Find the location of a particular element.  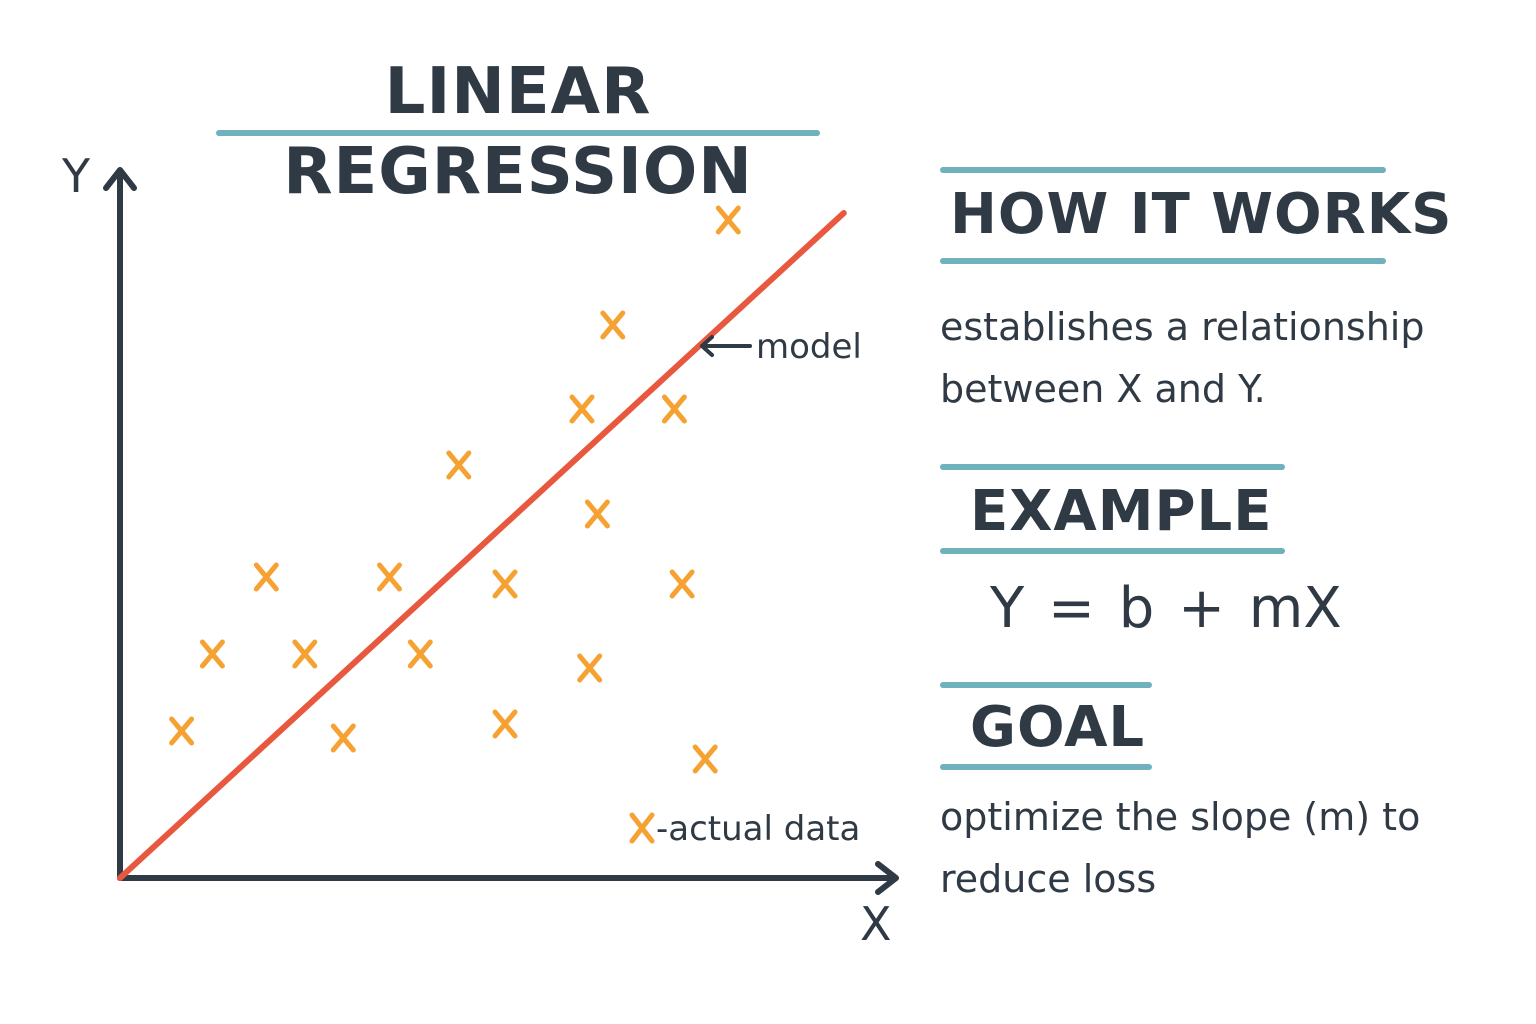

x-axis-arrow-icon is located at coordinates (887, 878).